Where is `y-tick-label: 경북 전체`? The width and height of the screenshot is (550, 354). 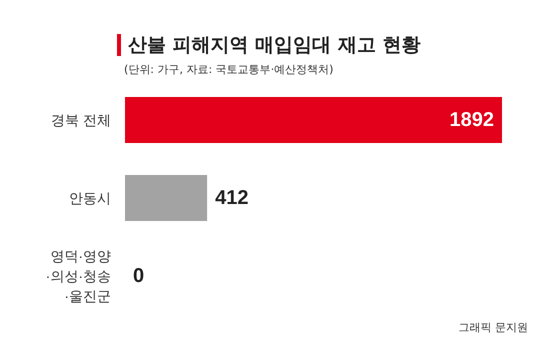 y-tick-label: 경북 전체 is located at coordinates (81, 120).